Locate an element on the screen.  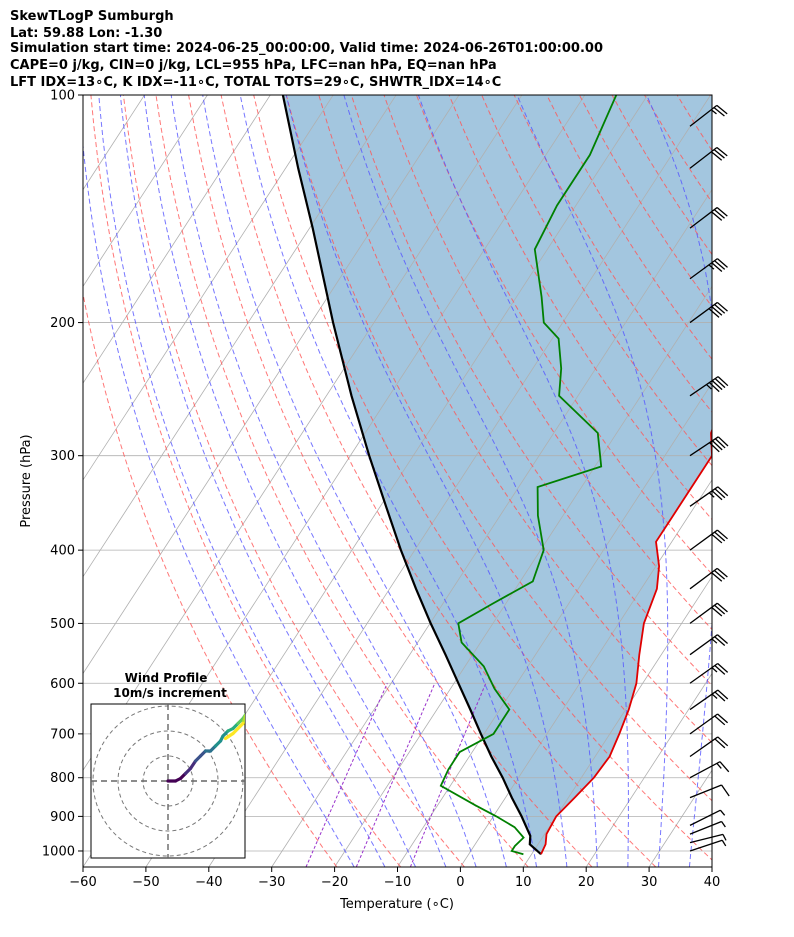
wind-profile-inset: Wind Profile 10m/s increment is located at coordinates (168, 765).